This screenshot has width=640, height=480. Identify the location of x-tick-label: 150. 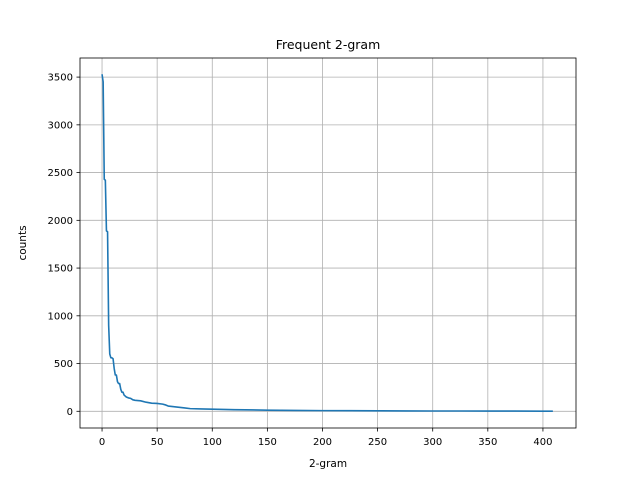
(267, 442).